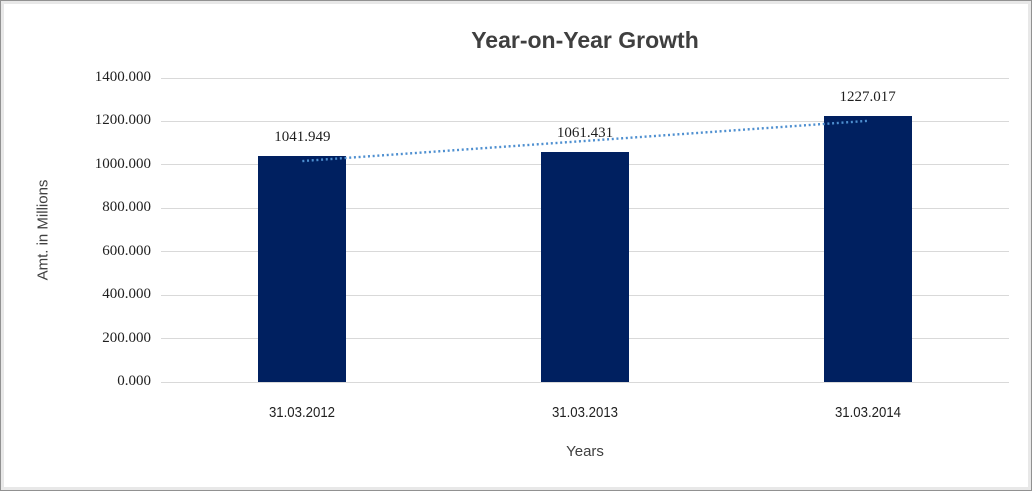  What do you see at coordinates (302, 268) in the screenshot?
I see `bar-31.03.2012` at bounding box center [302, 268].